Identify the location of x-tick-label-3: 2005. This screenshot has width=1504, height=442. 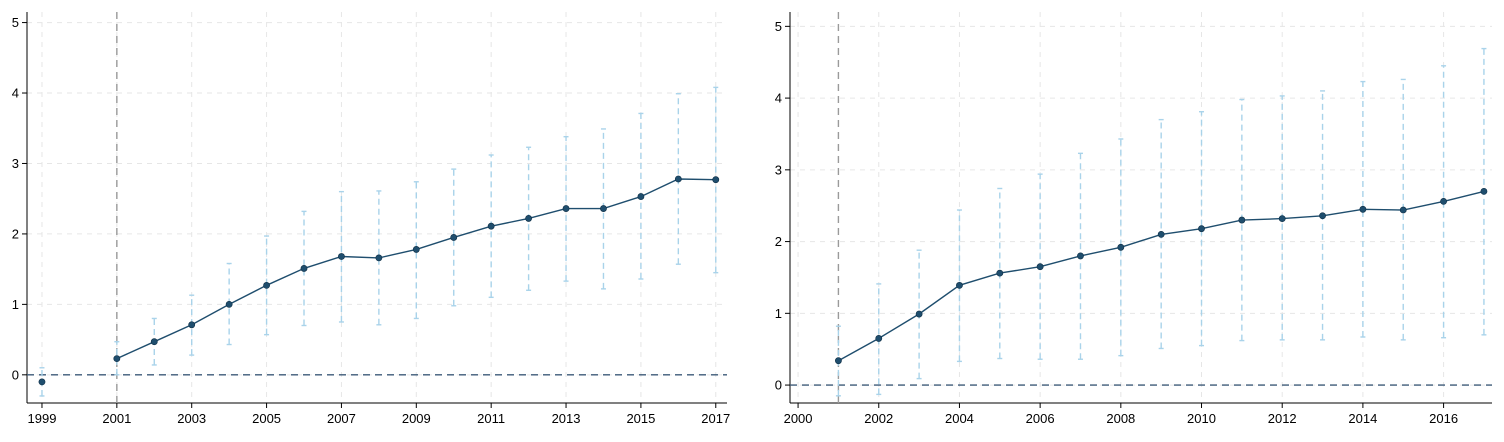
(266, 418).